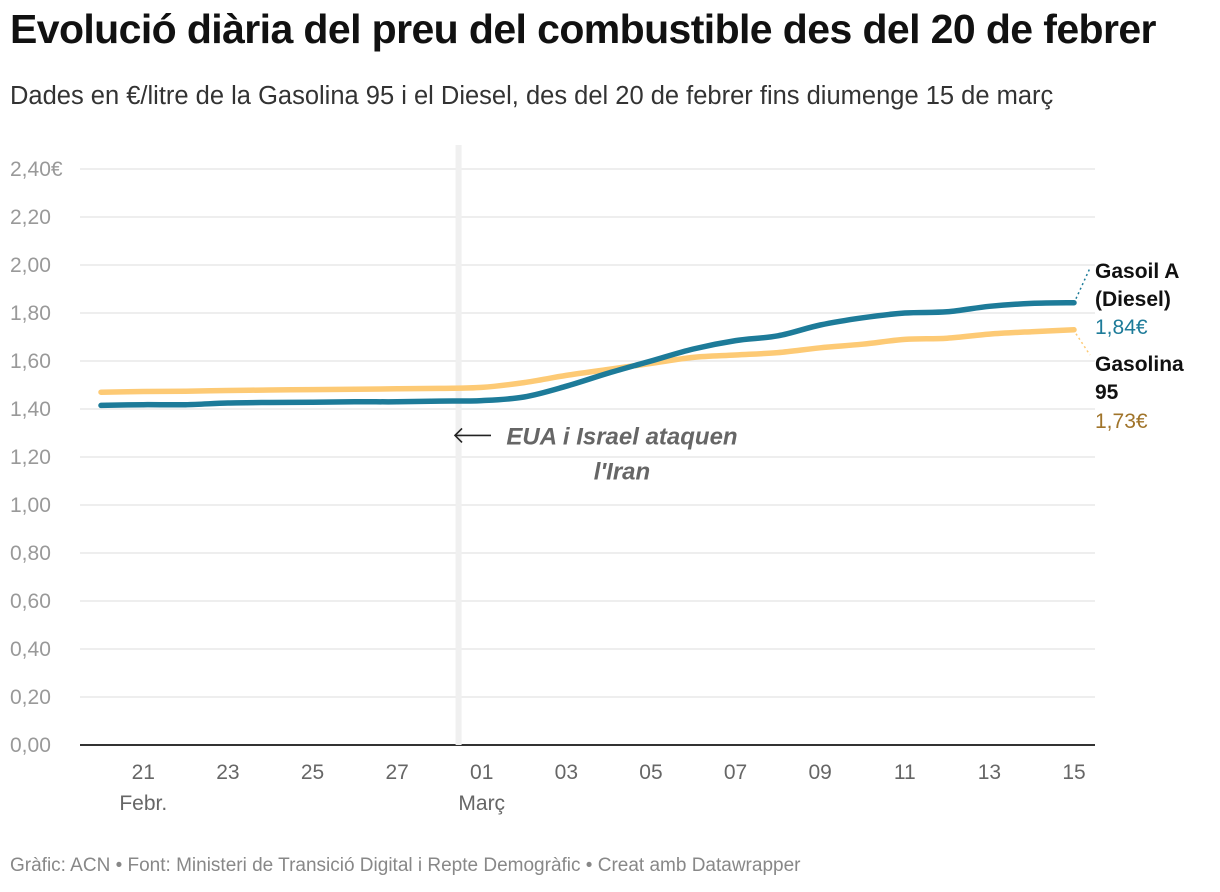 This screenshot has height=892, width=1220. I want to click on annotation-text: l'Iran, so click(622, 471).